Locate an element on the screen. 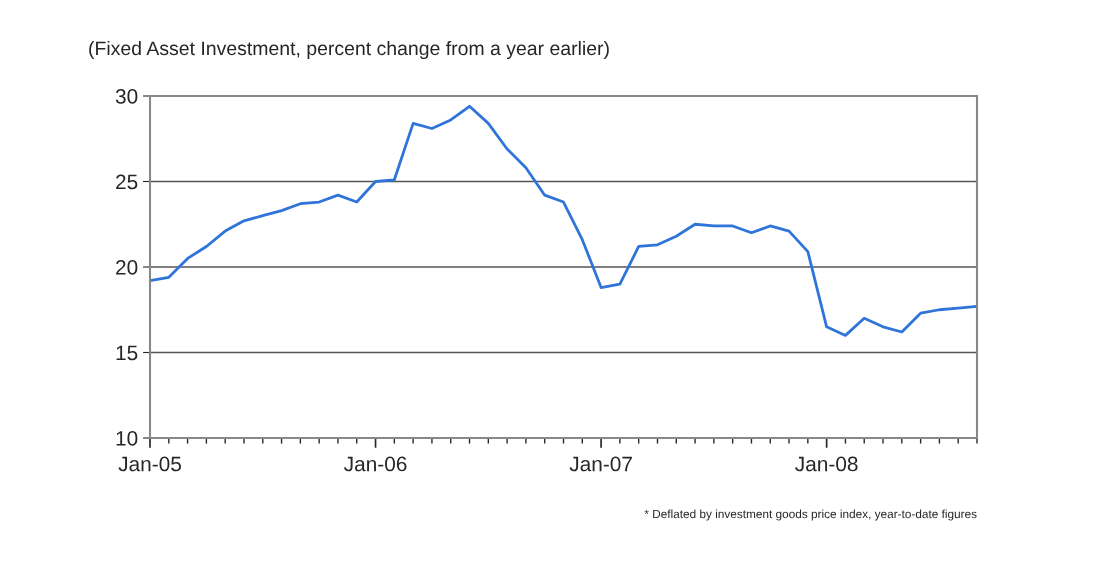 The image size is (1101, 581). x-tick-label: Jan-07 is located at coordinates (600, 464).